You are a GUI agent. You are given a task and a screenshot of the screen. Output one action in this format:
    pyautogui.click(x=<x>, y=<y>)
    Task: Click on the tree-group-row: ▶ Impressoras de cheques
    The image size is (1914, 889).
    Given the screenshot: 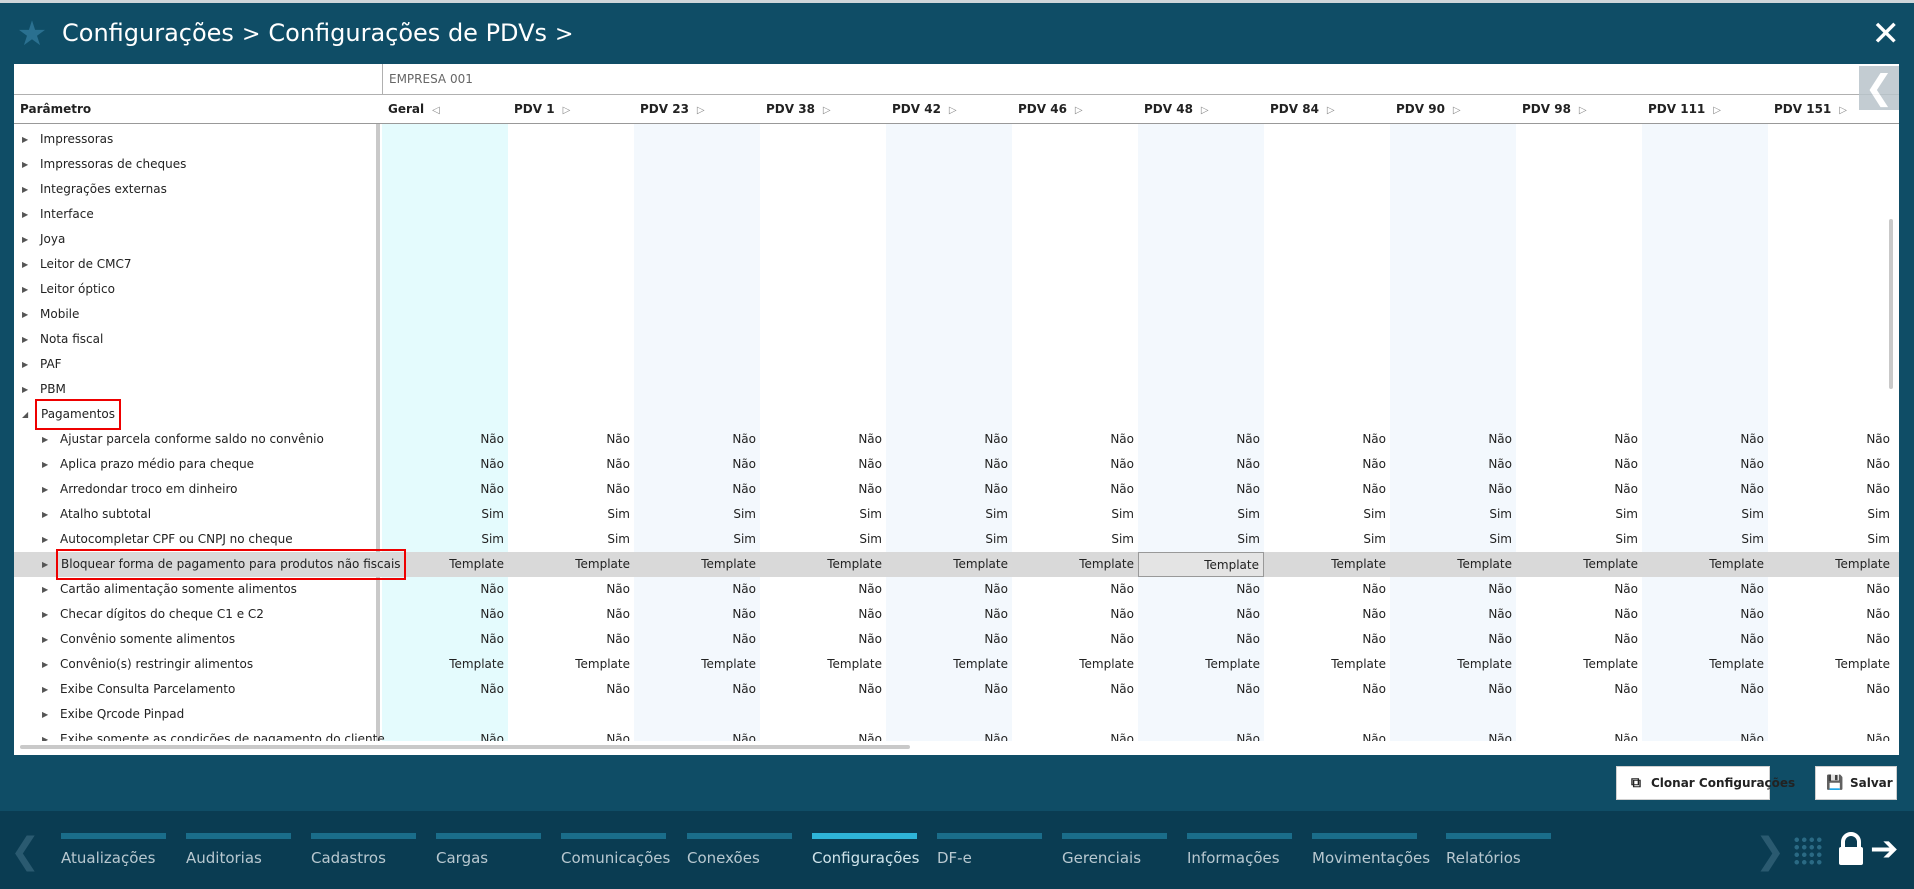 What is the action you would take?
    pyautogui.click(x=956, y=164)
    